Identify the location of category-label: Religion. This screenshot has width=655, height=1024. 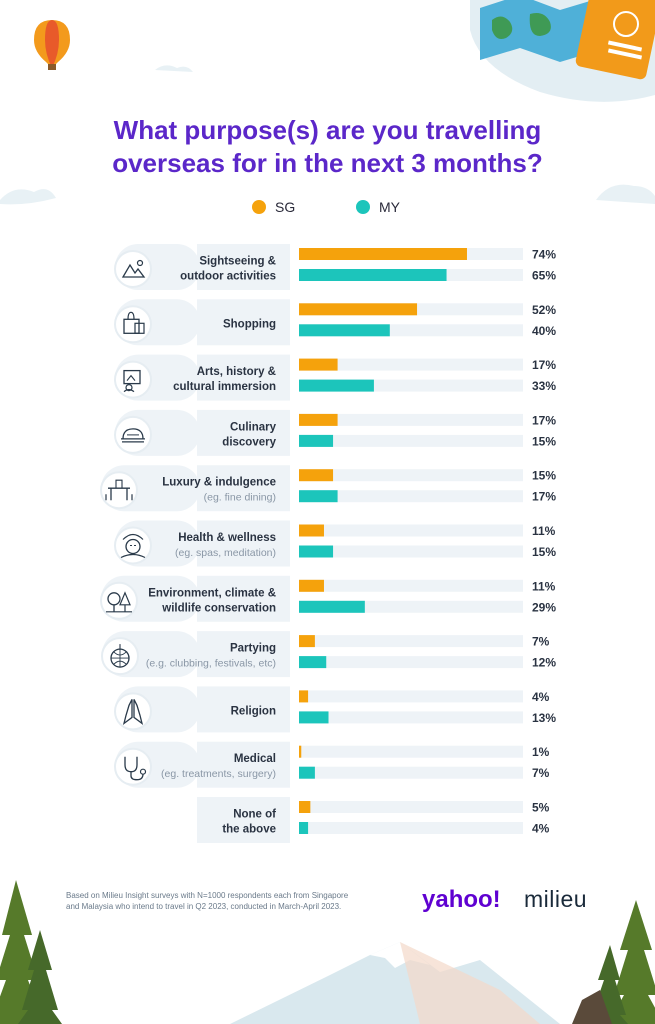
(253, 711).